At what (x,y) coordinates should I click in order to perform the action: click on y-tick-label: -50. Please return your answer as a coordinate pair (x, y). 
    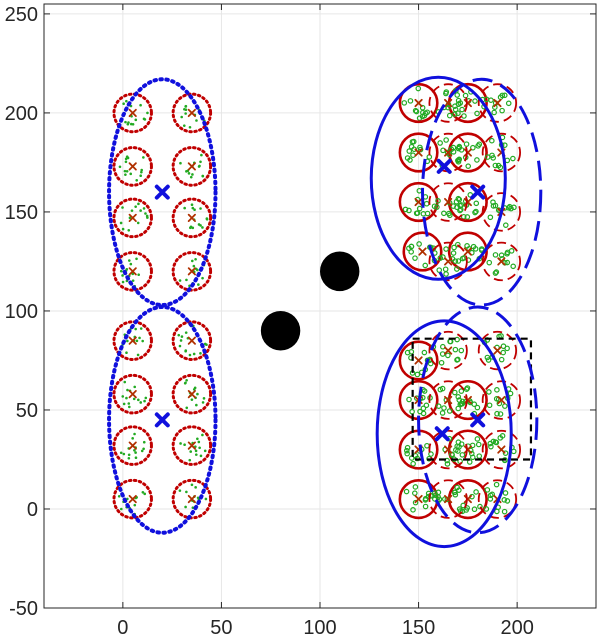
    Looking at the image, I should click on (23, 609).